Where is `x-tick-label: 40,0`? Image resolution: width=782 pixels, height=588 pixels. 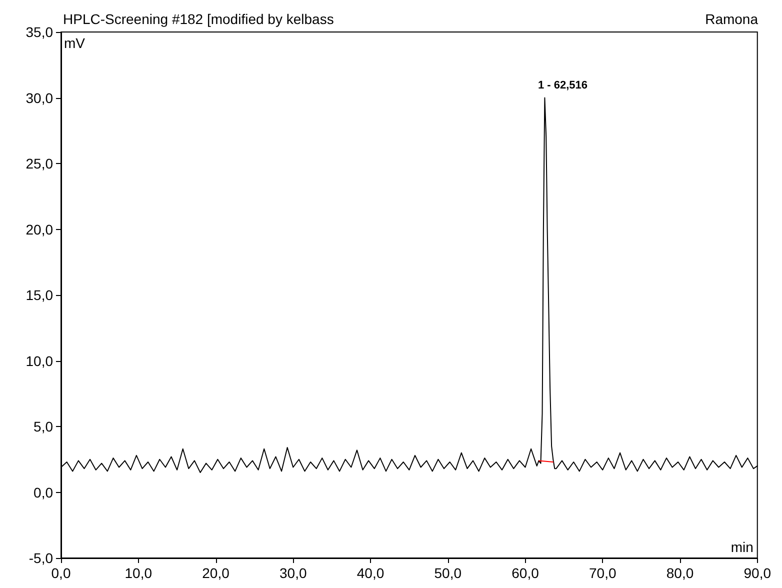
x-tick-label: 40,0 is located at coordinates (370, 573).